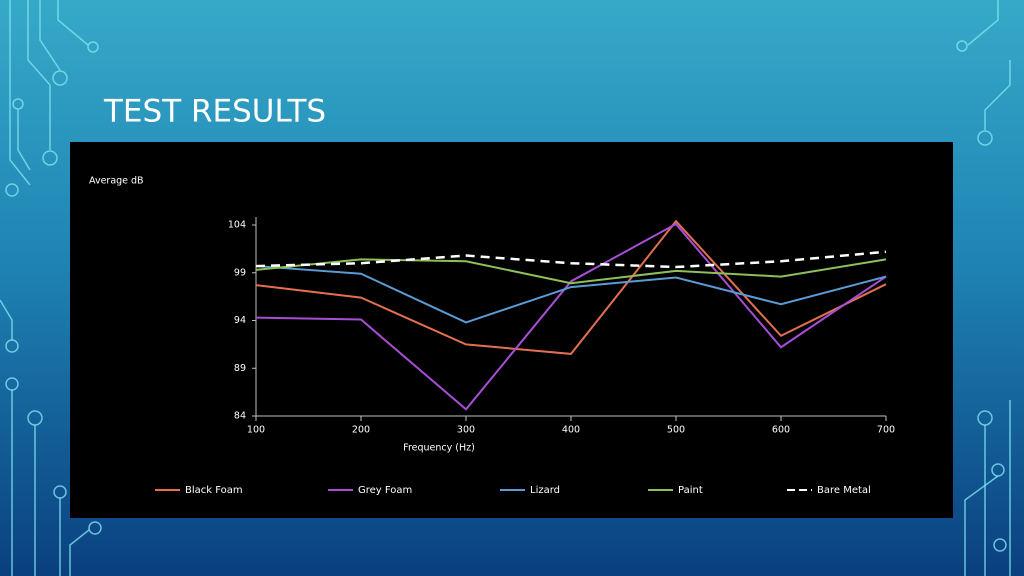  Describe the element at coordinates (545, 490) in the screenshot. I see `legend-label: Lizard` at that location.